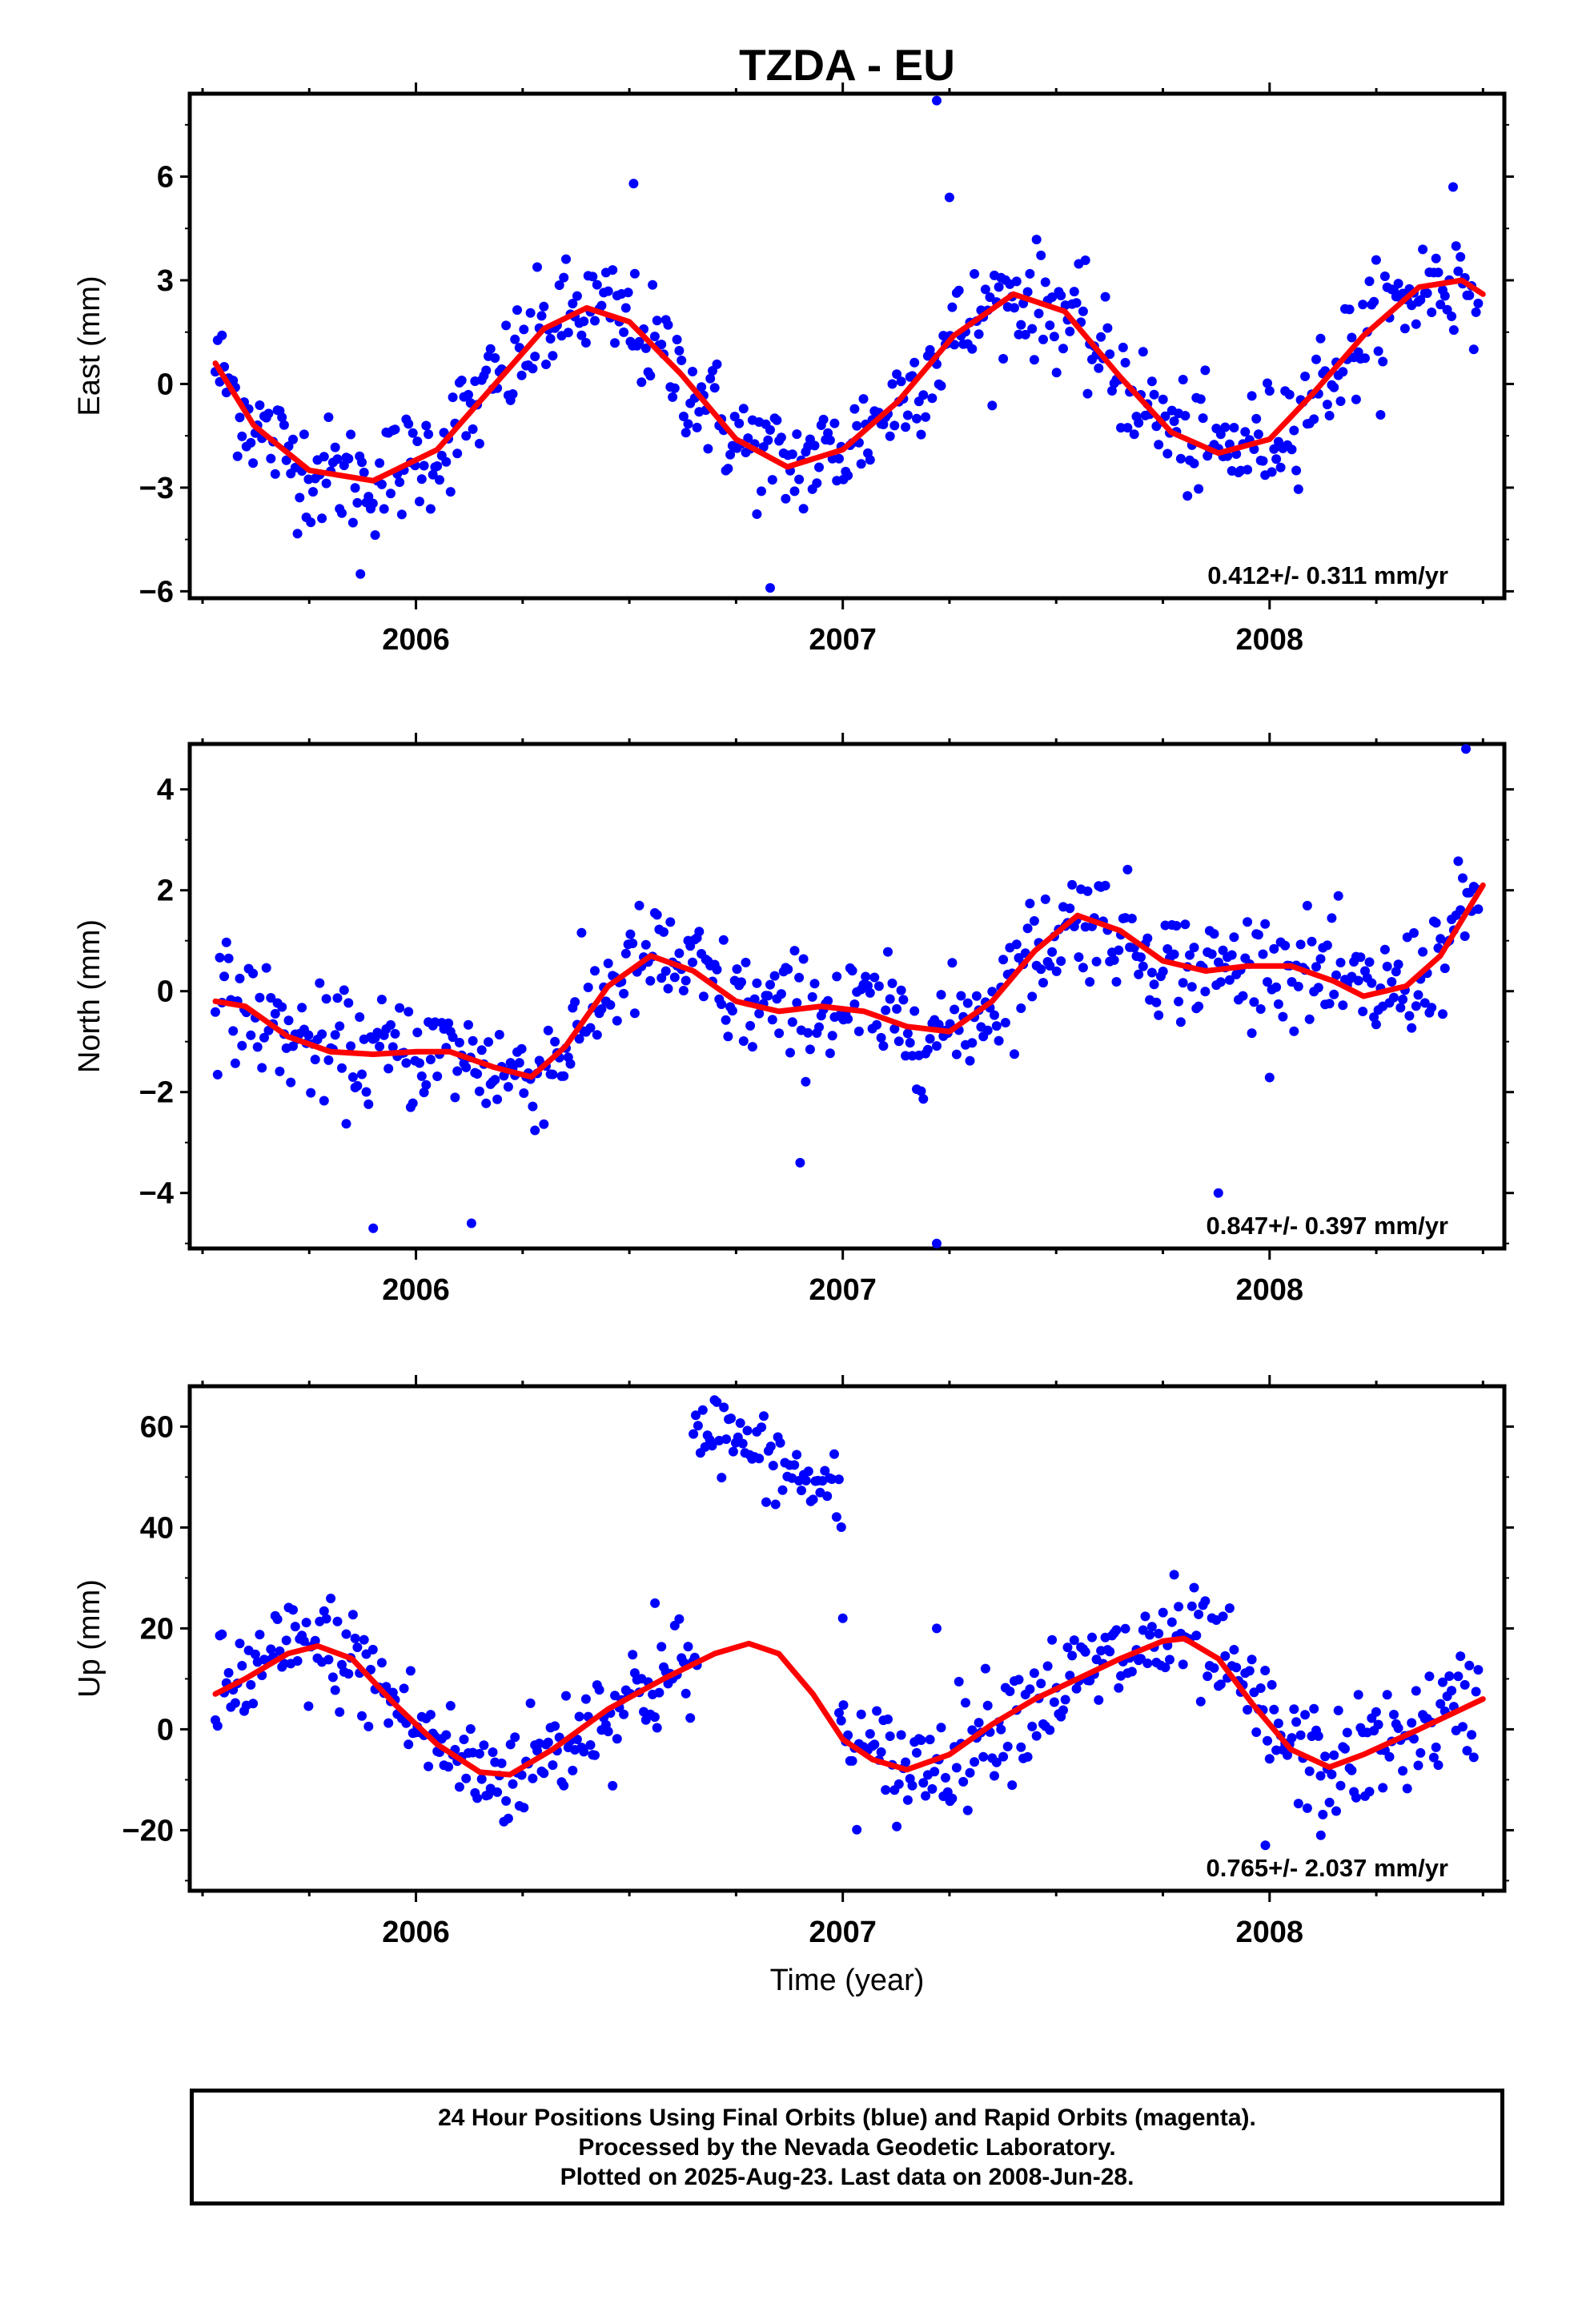 Image resolution: width=1582 pixels, height=2324 pixels. I want to click on y-tick-label: −20, so click(148, 1831).